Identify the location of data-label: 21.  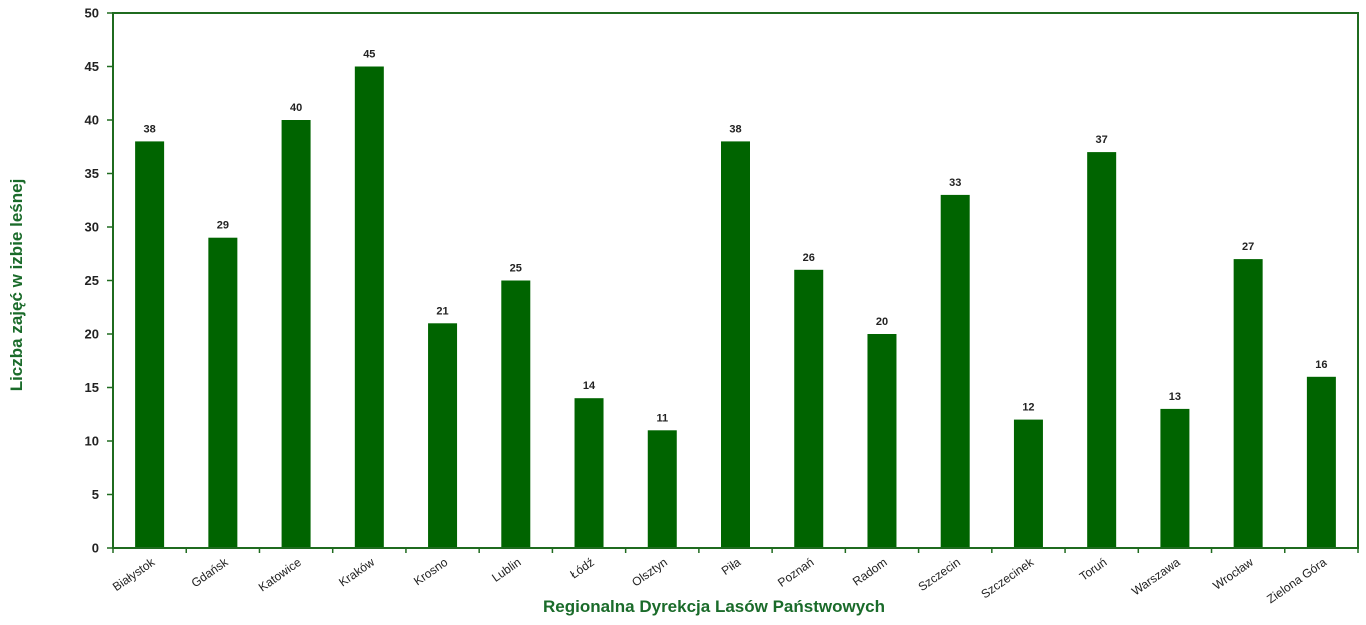
(442, 311).